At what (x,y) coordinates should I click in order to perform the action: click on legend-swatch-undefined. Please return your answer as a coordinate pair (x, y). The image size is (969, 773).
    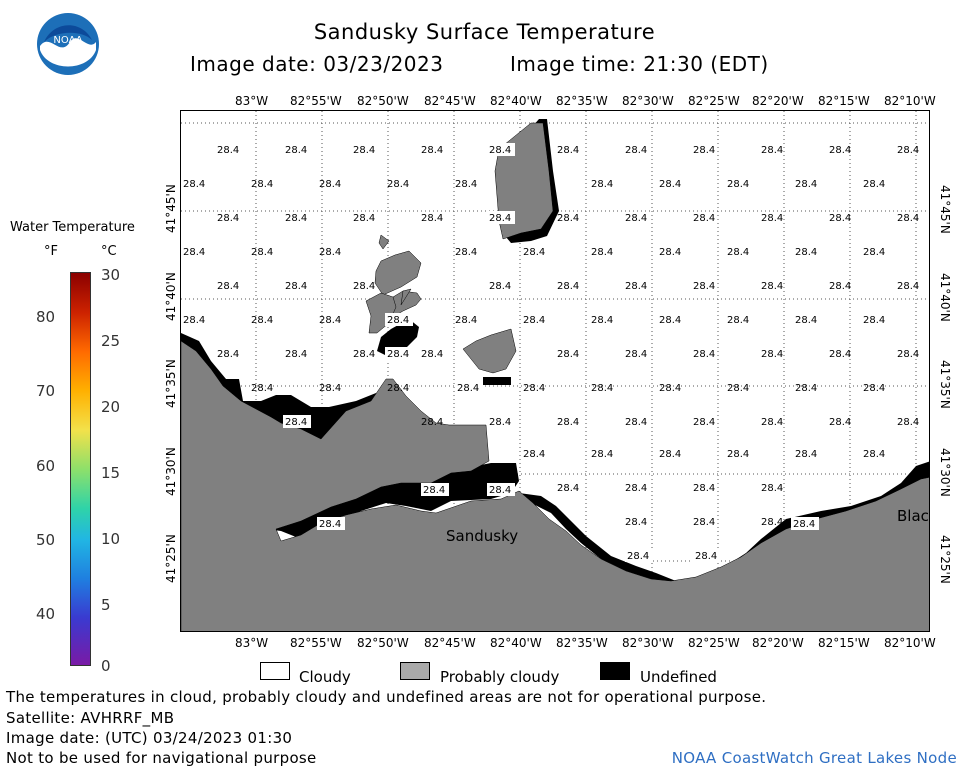
    Looking at the image, I should click on (615, 671).